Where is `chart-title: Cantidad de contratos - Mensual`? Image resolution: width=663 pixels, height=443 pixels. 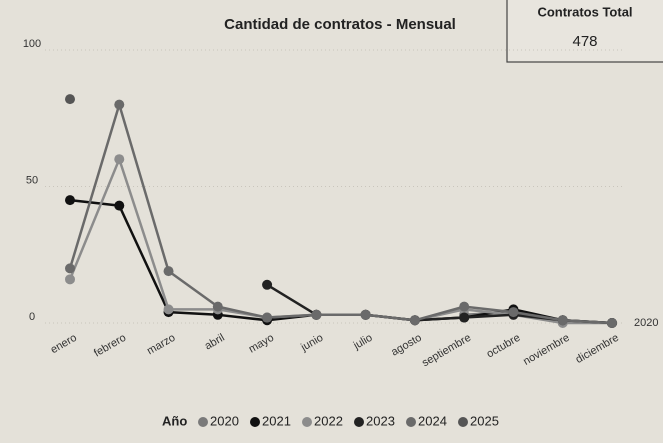 chart-title: Cantidad de contratos - Mensual is located at coordinates (340, 24).